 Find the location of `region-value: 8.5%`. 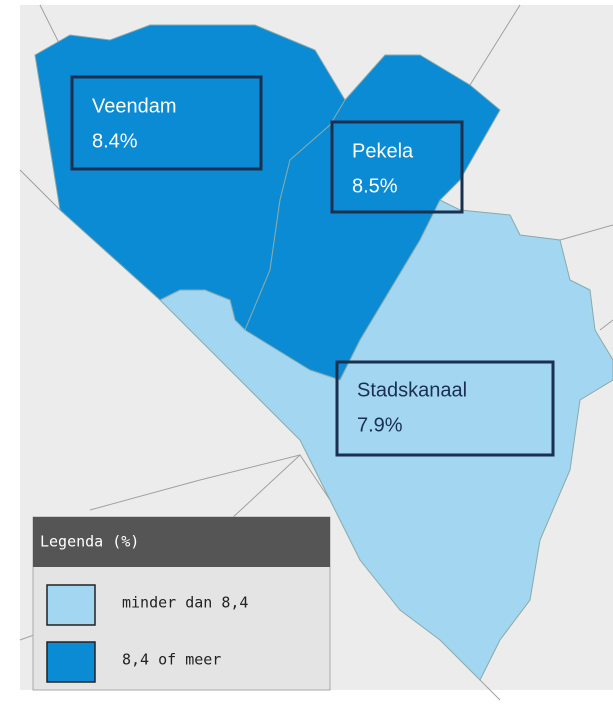

region-value: 8.5% is located at coordinates (375, 186).